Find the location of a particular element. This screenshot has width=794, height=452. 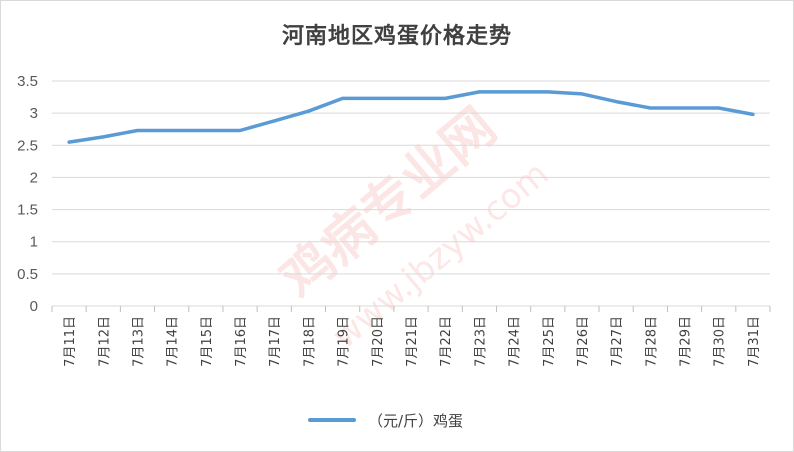

x-tick-label: 7月13日 is located at coordinates (138, 341).